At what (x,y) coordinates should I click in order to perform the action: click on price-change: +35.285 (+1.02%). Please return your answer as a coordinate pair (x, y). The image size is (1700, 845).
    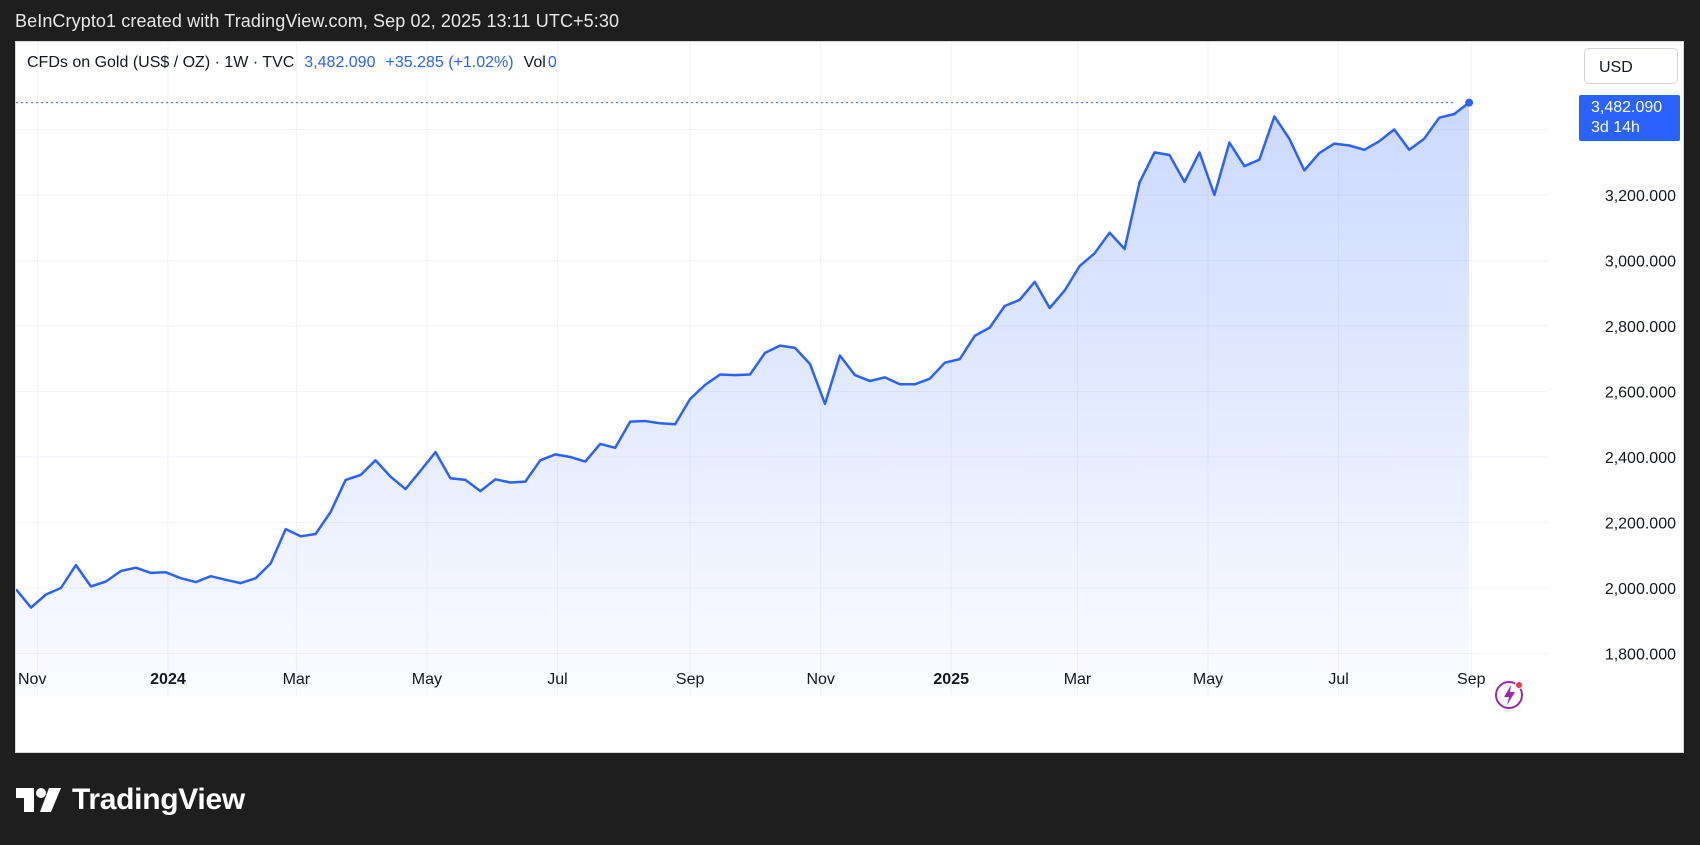
    Looking at the image, I should click on (449, 62).